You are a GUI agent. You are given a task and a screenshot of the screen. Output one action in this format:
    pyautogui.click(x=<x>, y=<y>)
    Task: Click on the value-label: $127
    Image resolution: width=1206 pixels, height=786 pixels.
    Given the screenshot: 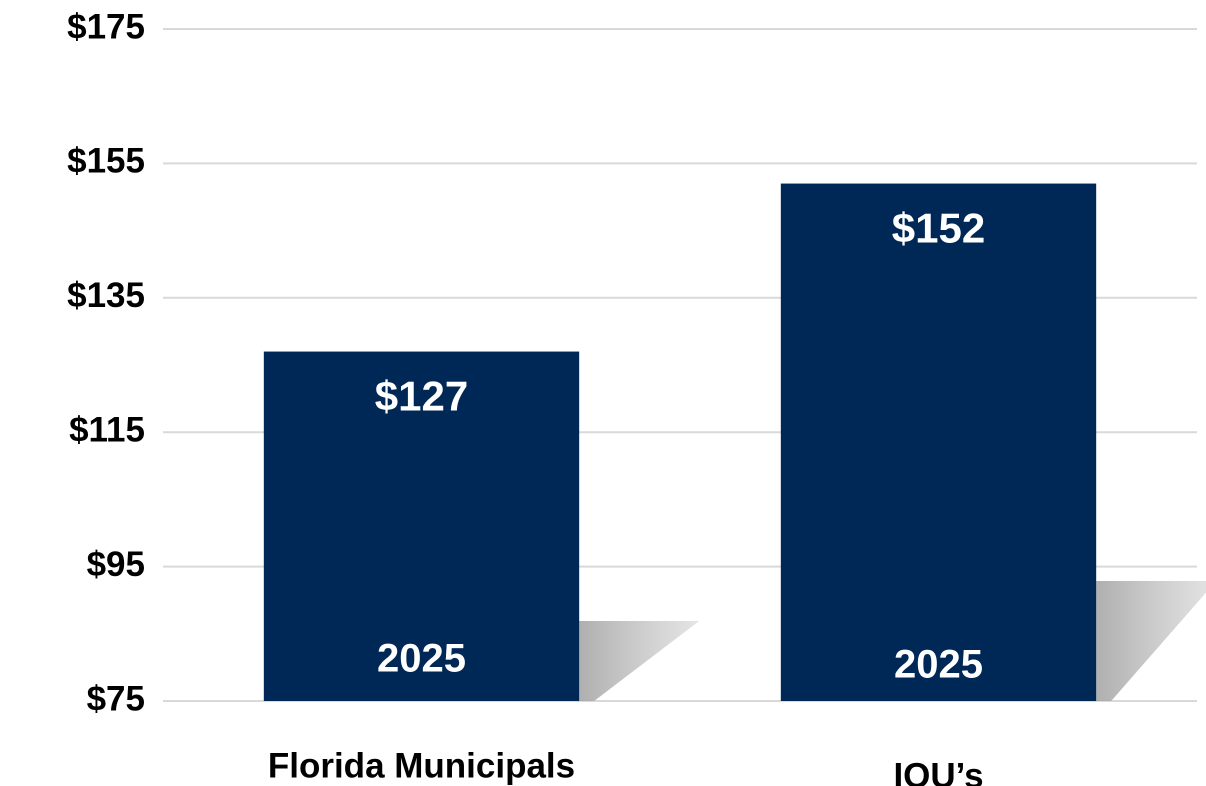 What is the action you would take?
    pyautogui.click(x=421, y=396)
    